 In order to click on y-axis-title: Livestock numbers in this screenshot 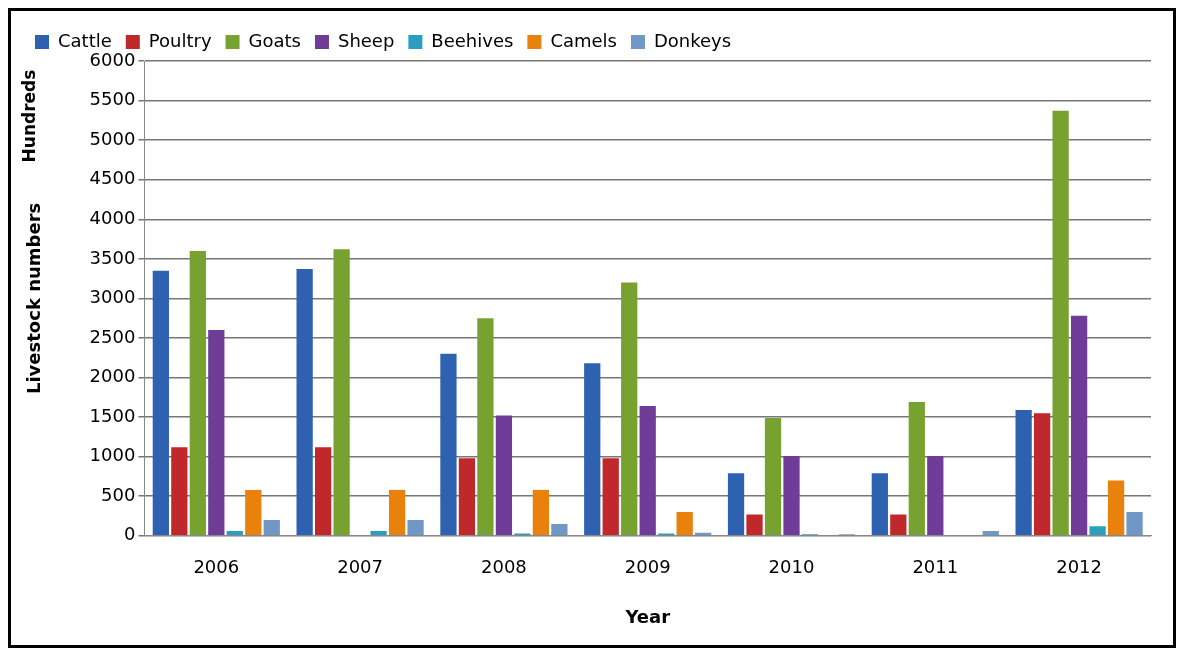, I will do `click(34, 298)`.